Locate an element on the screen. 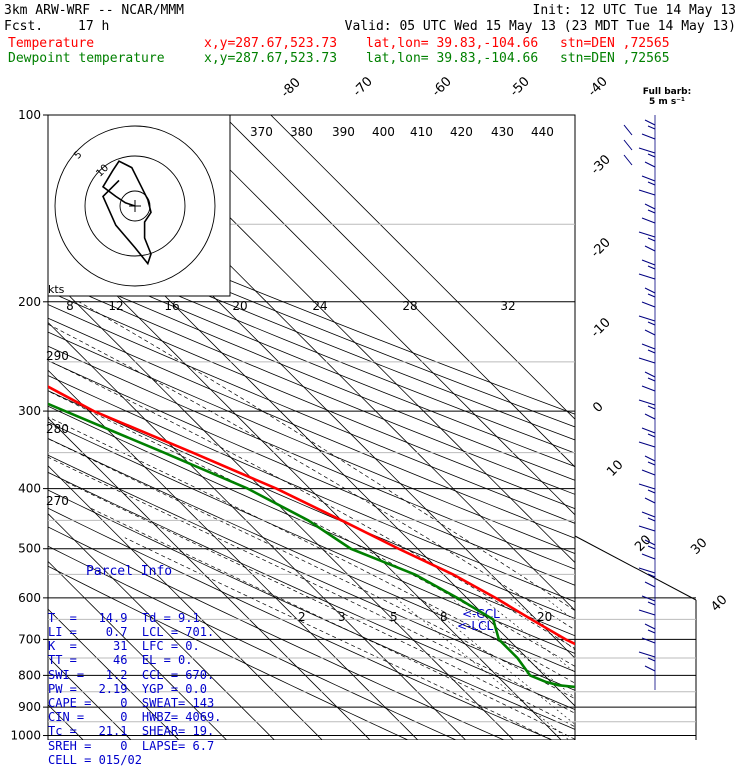 The image size is (740, 781). barb-key-title: Full barb: is located at coordinates (667, 92).